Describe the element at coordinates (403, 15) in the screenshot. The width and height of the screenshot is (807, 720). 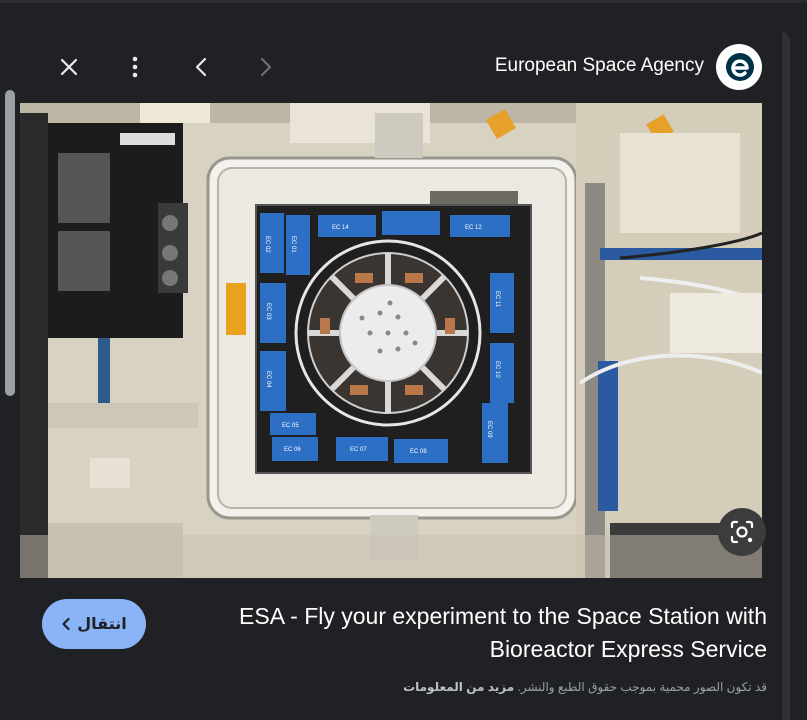
I see `browser-top-strip` at that location.